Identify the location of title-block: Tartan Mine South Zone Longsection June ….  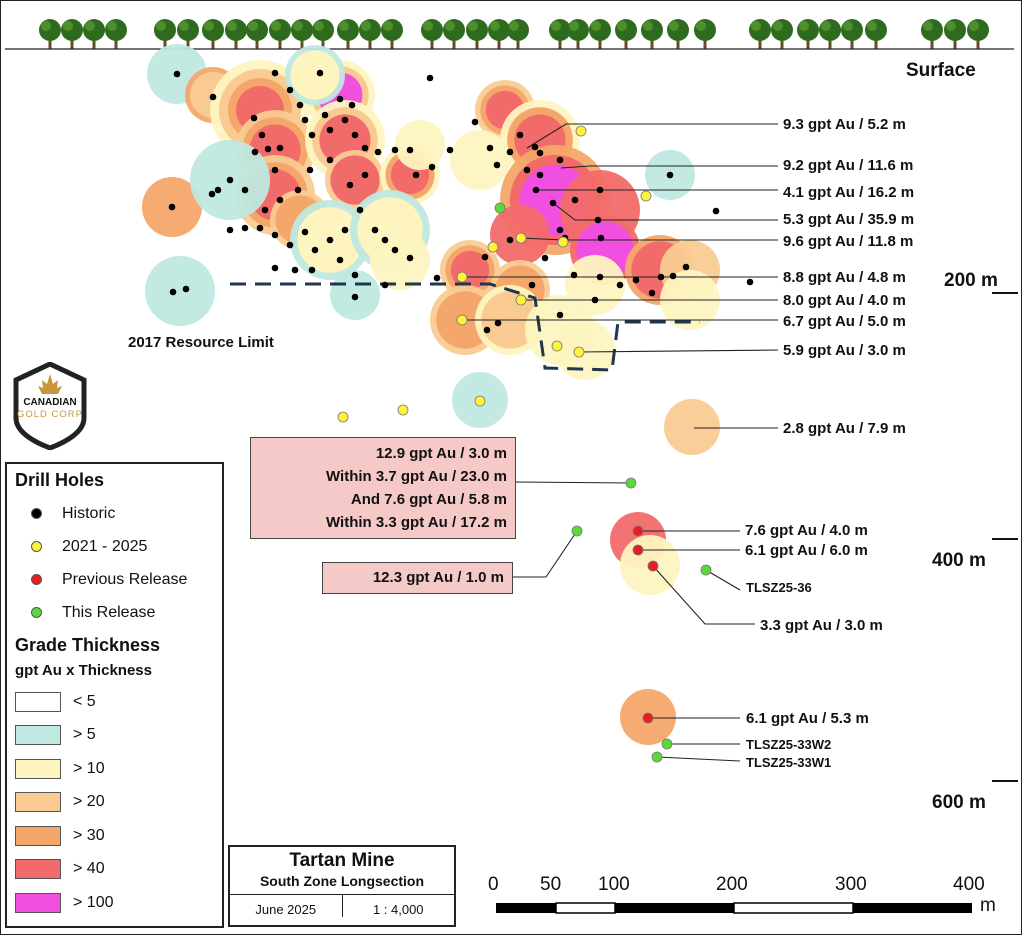
(342, 886).